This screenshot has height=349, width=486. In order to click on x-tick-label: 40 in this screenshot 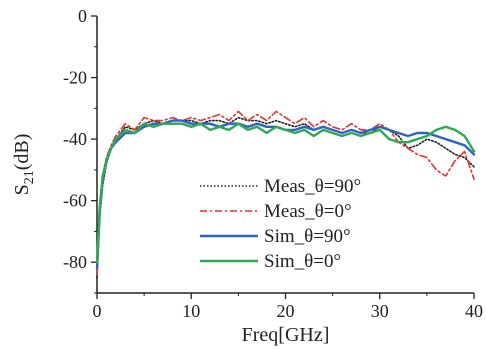, I will do `click(474, 311)`.